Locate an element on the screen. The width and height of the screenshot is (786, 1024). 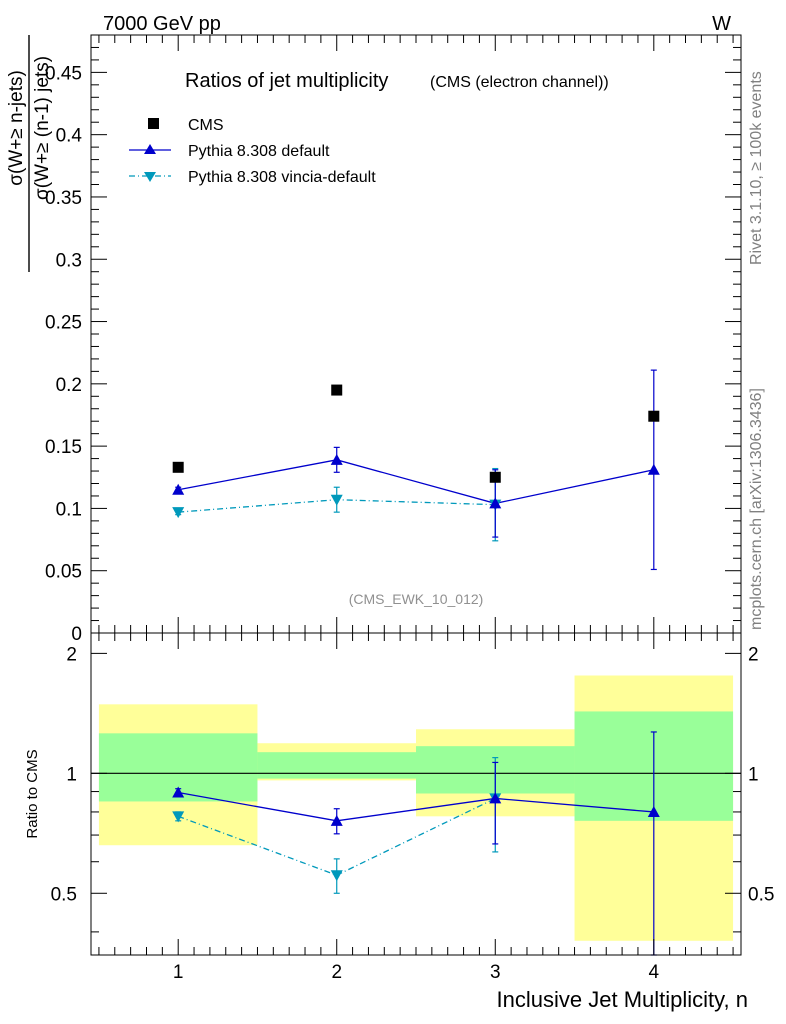
plot-subtitle: (CMS (electron channel)) is located at coordinates (519, 82).